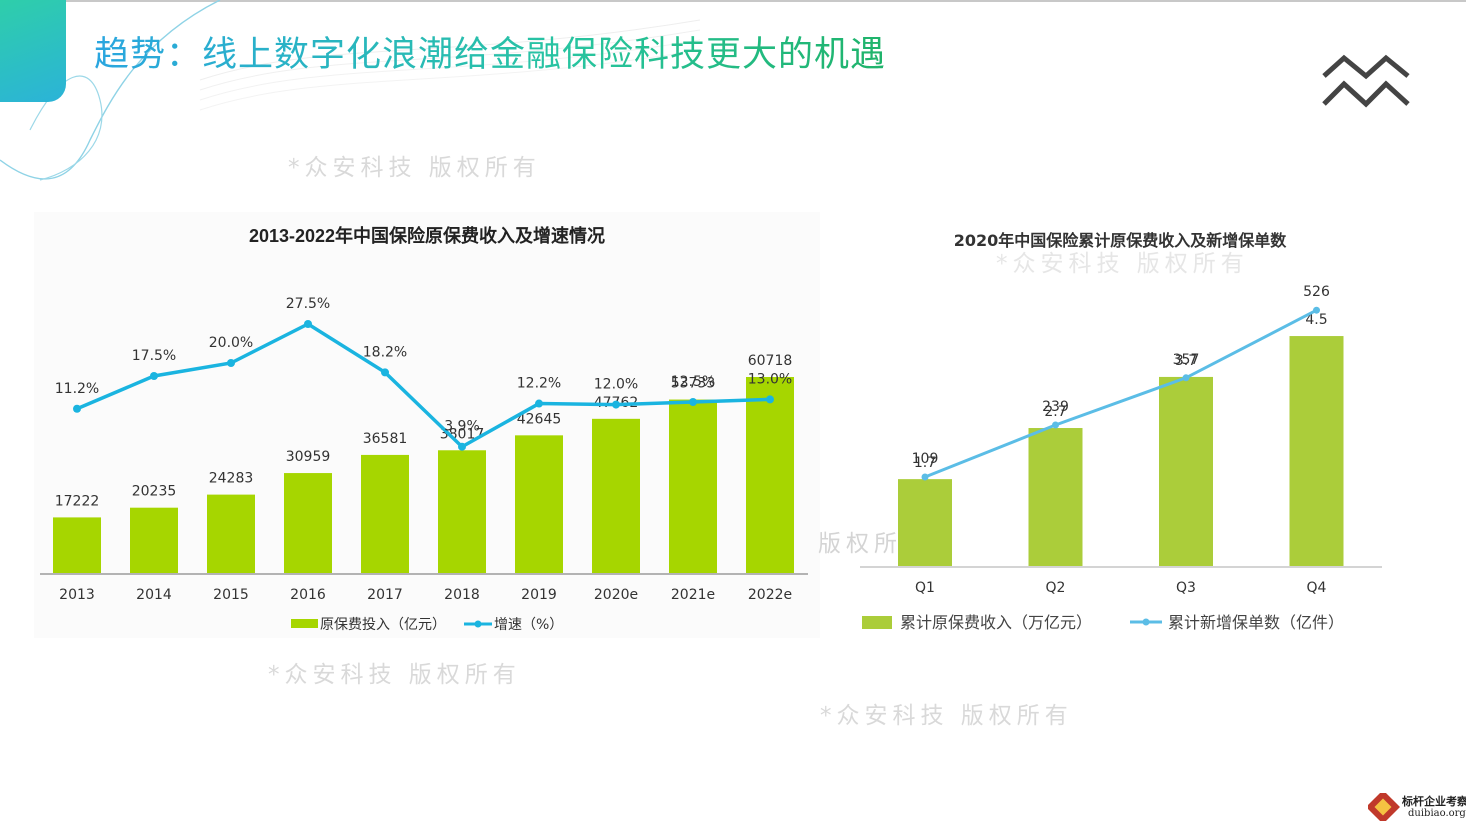 The image size is (1466, 824). What do you see at coordinates (693, 402) in the screenshot?
I see `left-growth-point-2021e` at bounding box center [693, 402].